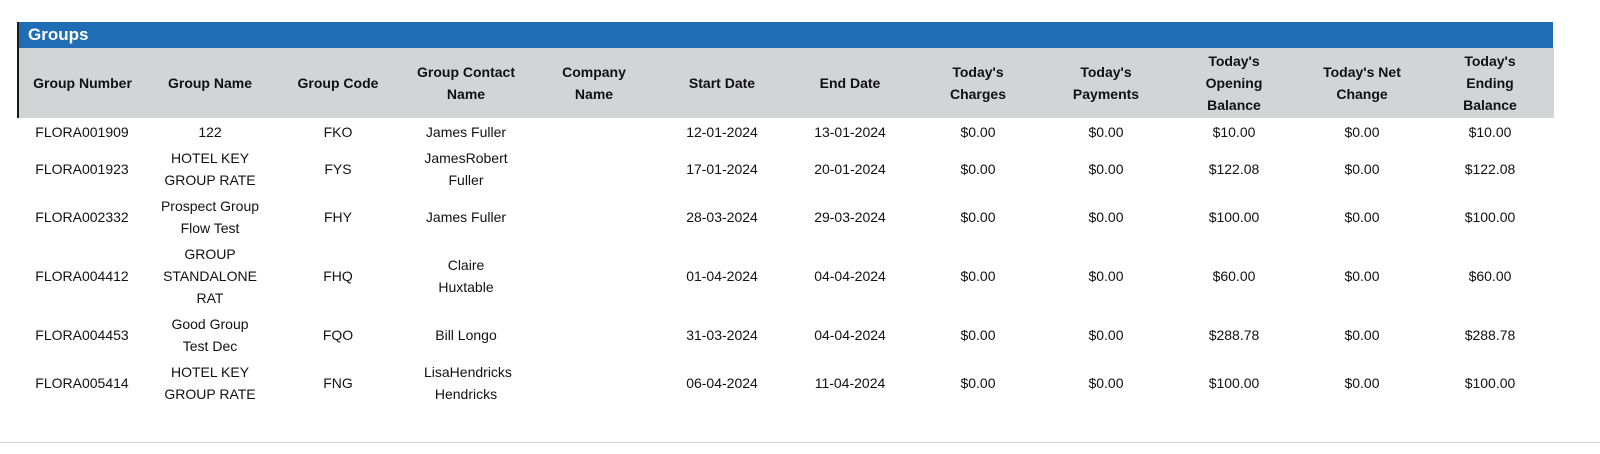 The width and height of the screenshot is (1600, 454). What do you see at coordinates (210, 217) in the screenshot?
I see `cell-group-name: Prospect Group Flow Test` at bounding box center [210, 217].